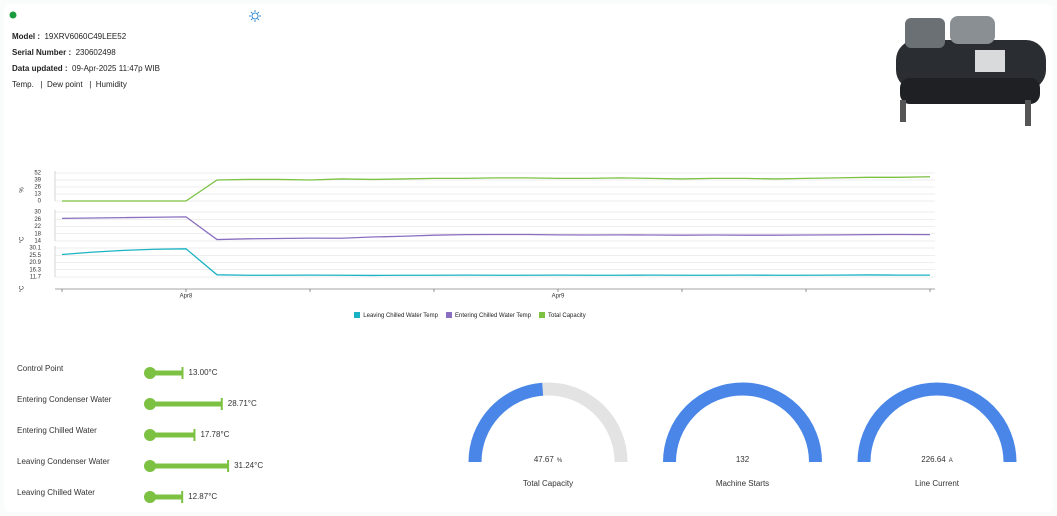 The image size is (1057, 516). Describe the element at coordinates (57, 430) in the screenshot. I see `metric-name: Entering Chilled Water` at that location.